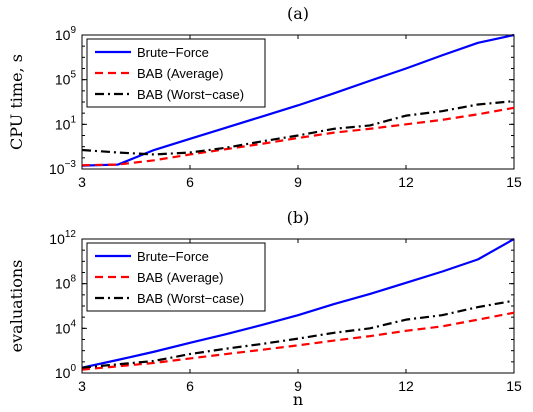 Image resolution: width=533 pixels, height=412 pixels. Describe the element at coordinates (298, 399) in the screenshot. I see `x-axis-label-b: n` at that location.